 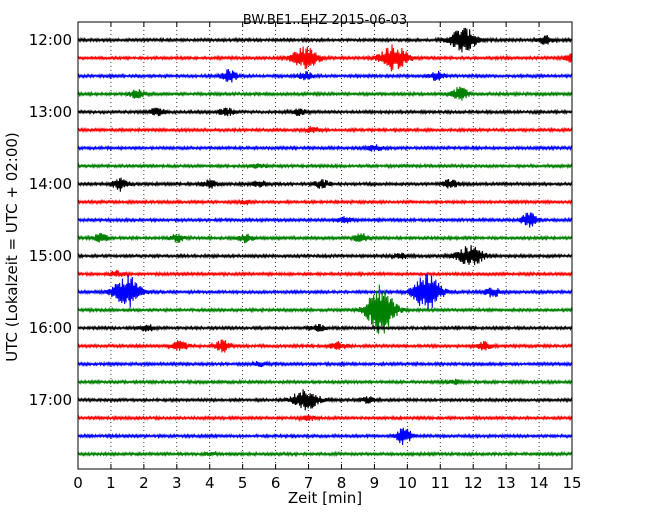 I want to click on x-tick-label: 7, so click(x=309, y=483).